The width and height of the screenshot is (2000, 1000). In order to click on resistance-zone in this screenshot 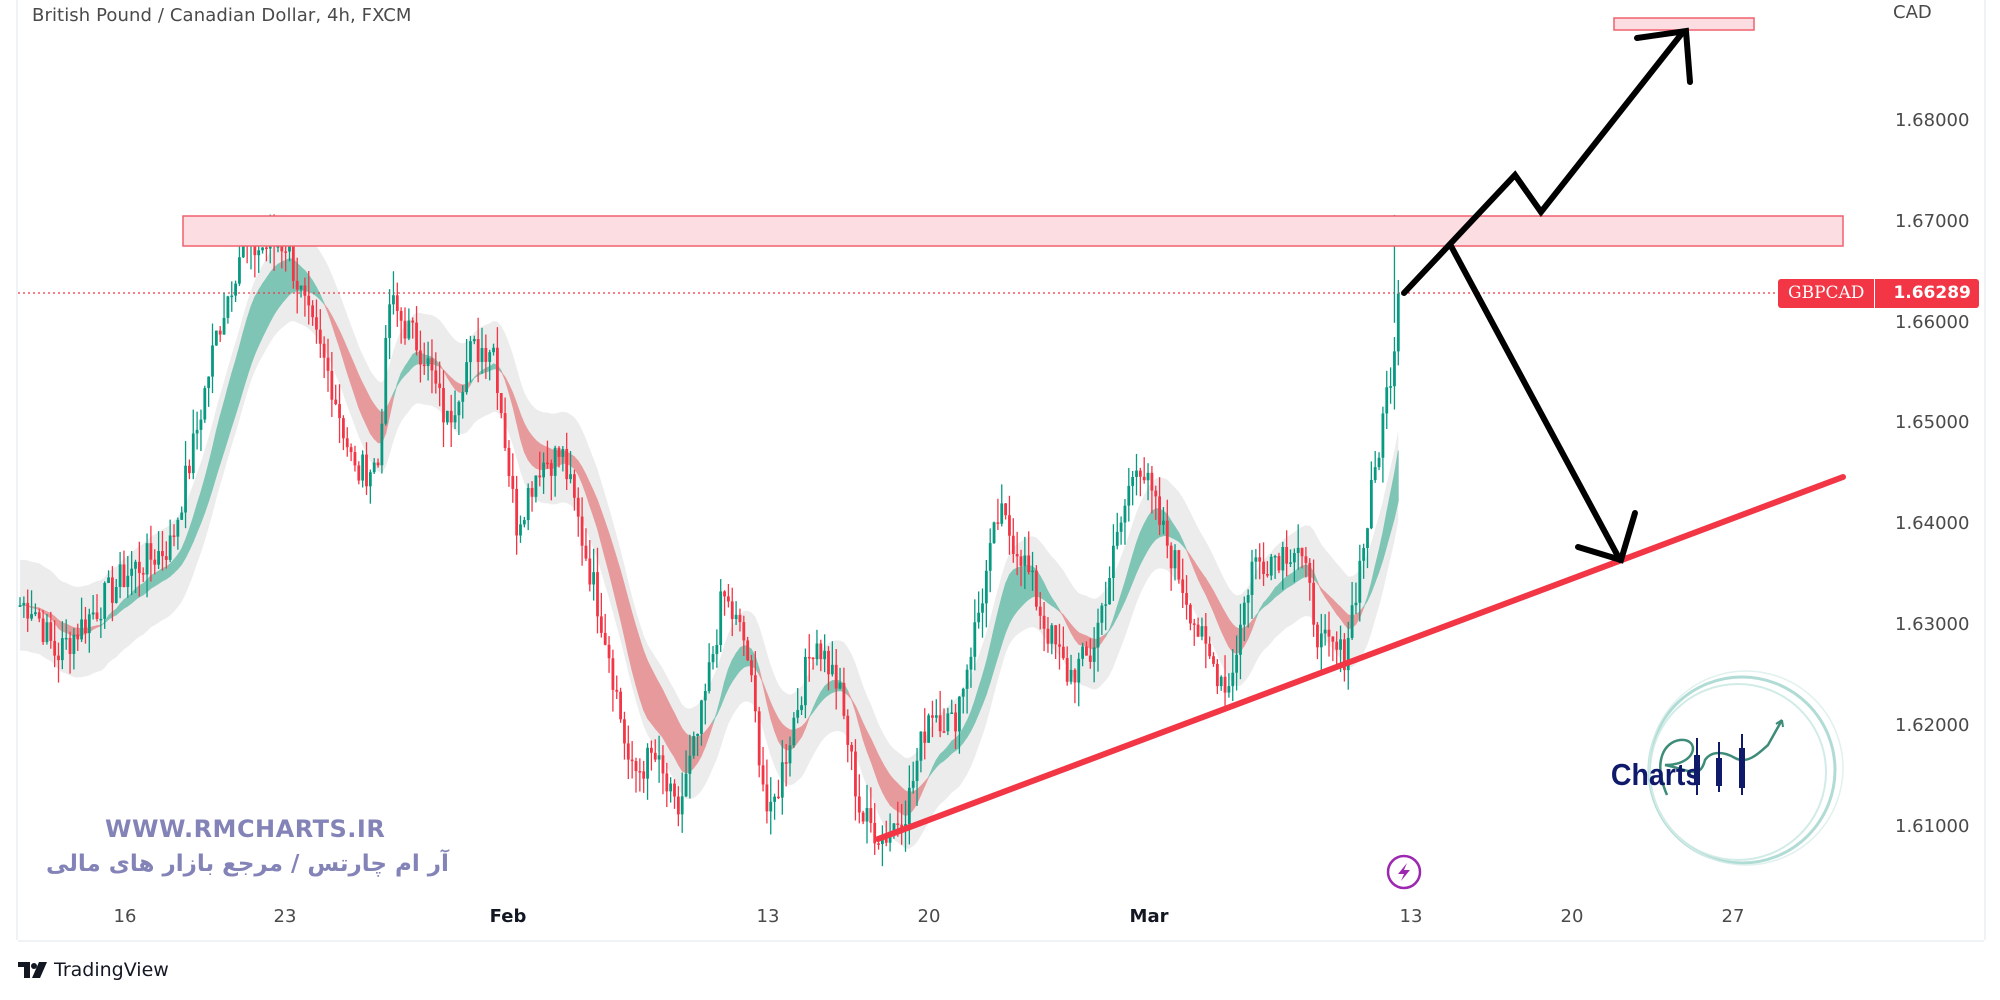, I will do `click(1013, 231)`.